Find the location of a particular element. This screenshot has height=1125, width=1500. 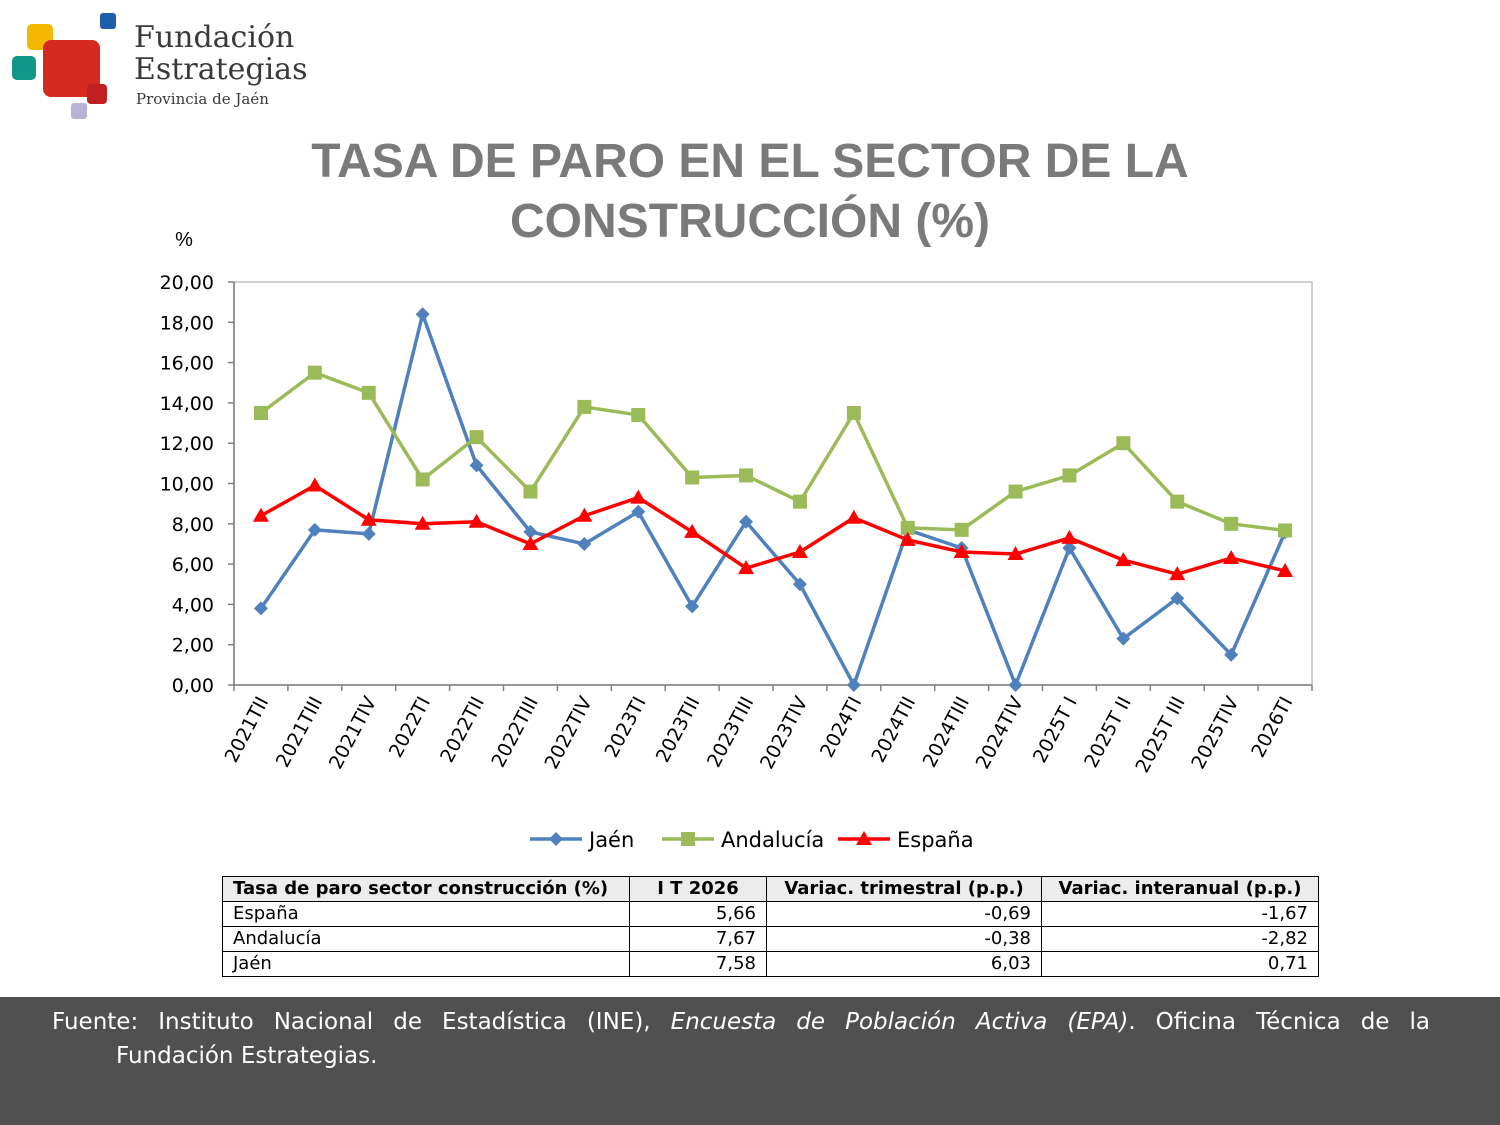

title-line-2: CONSTRUCCIÓN (%) is located at coordinates (750, 221).